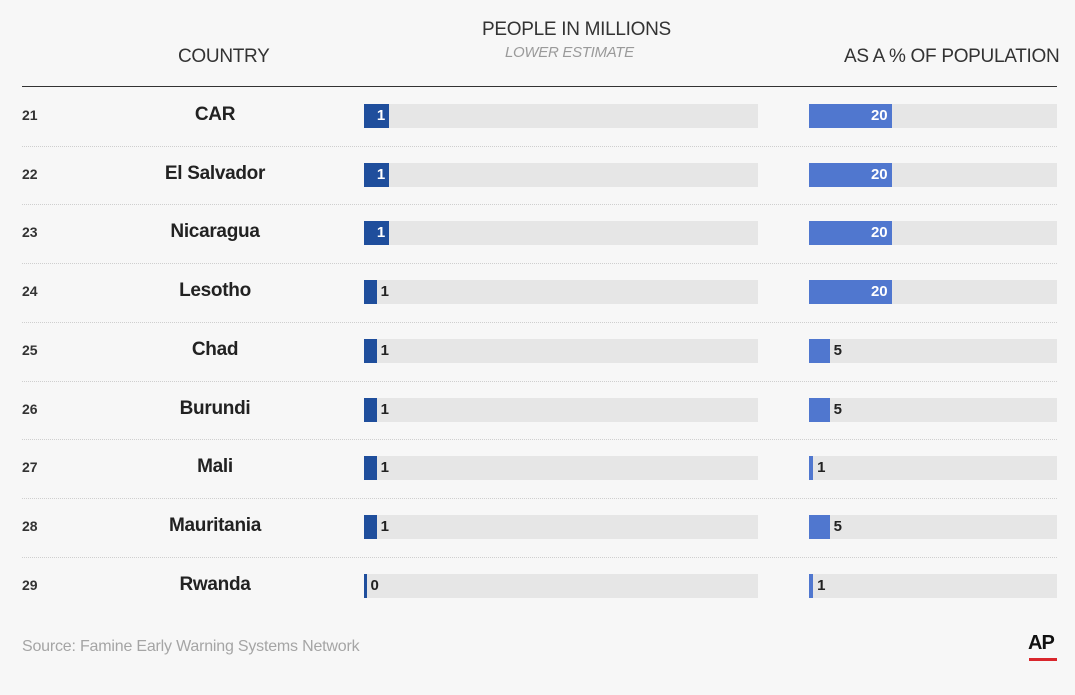  What do you see at coordinates (1041, 643) in the screenshot?
I see `ap-logo-text: AP` at bounding box center [1041, 643].